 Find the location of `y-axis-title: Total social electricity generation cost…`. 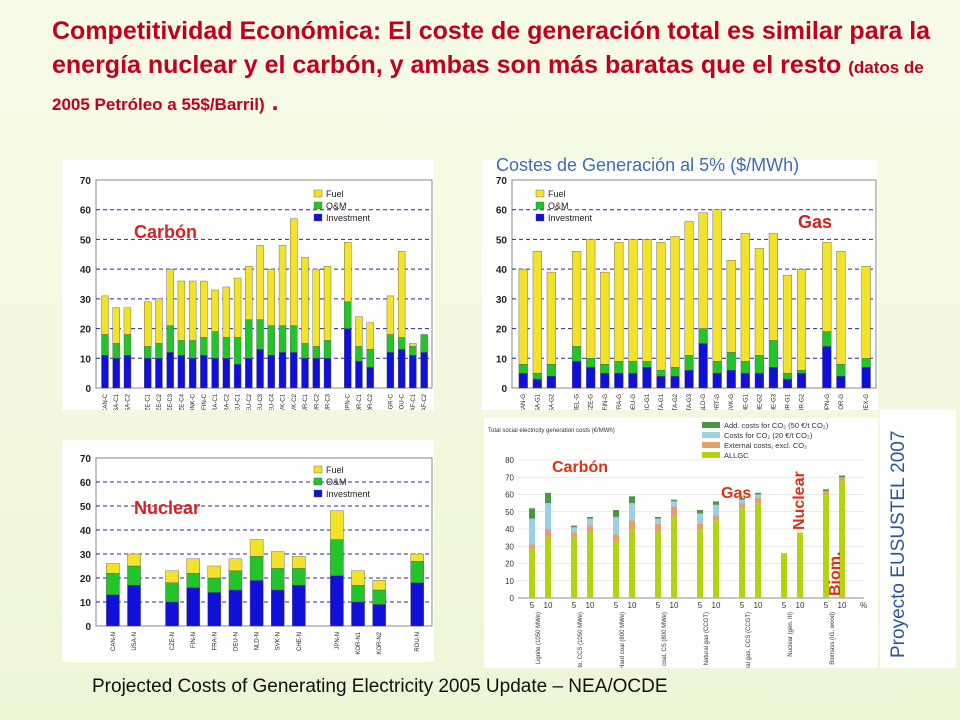

y-axis-title: Total social electricity generation cost… is located at coordinates (551, 431).